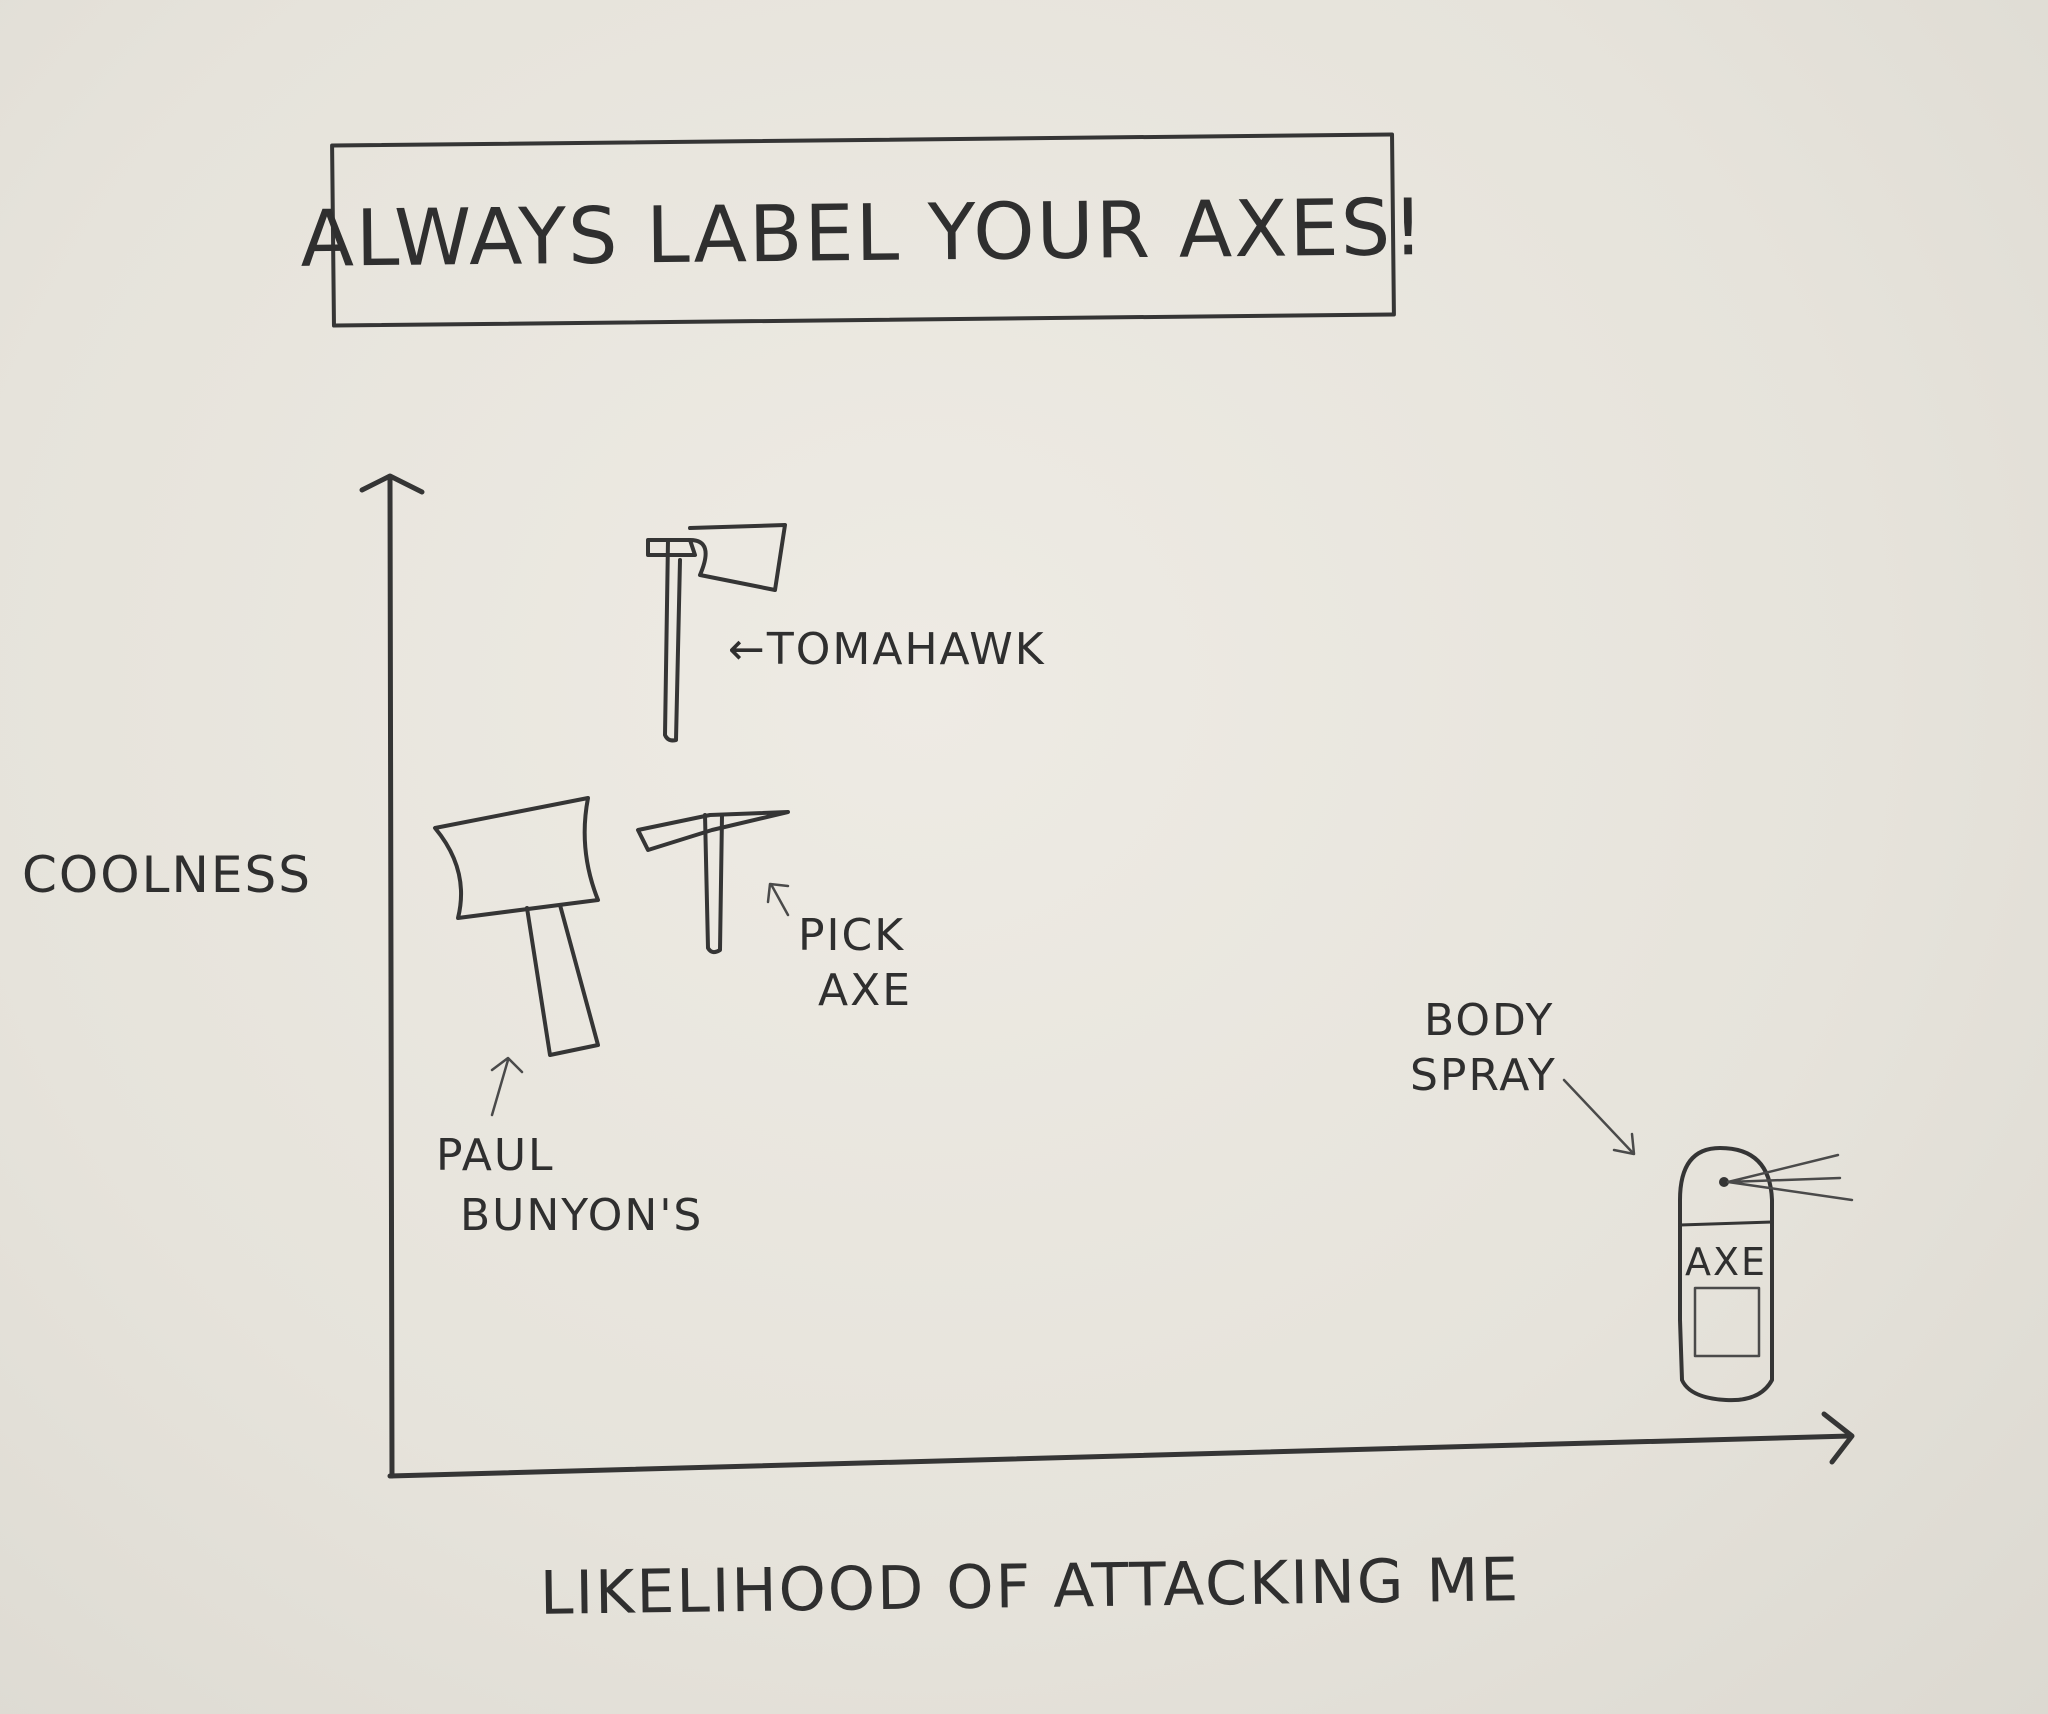  What do you see at coordinates (778, 899) in the screenshot?
I see `pick-axe-pointer-arrow` at bounding box center [778, 899].